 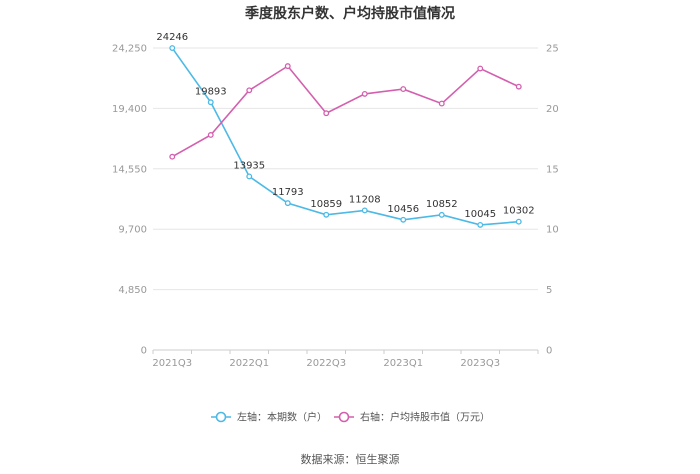 I want to click on legend: 左轴：本期数（户） 右轴：户均持股市值（万元）, so click(x=350, y=417).